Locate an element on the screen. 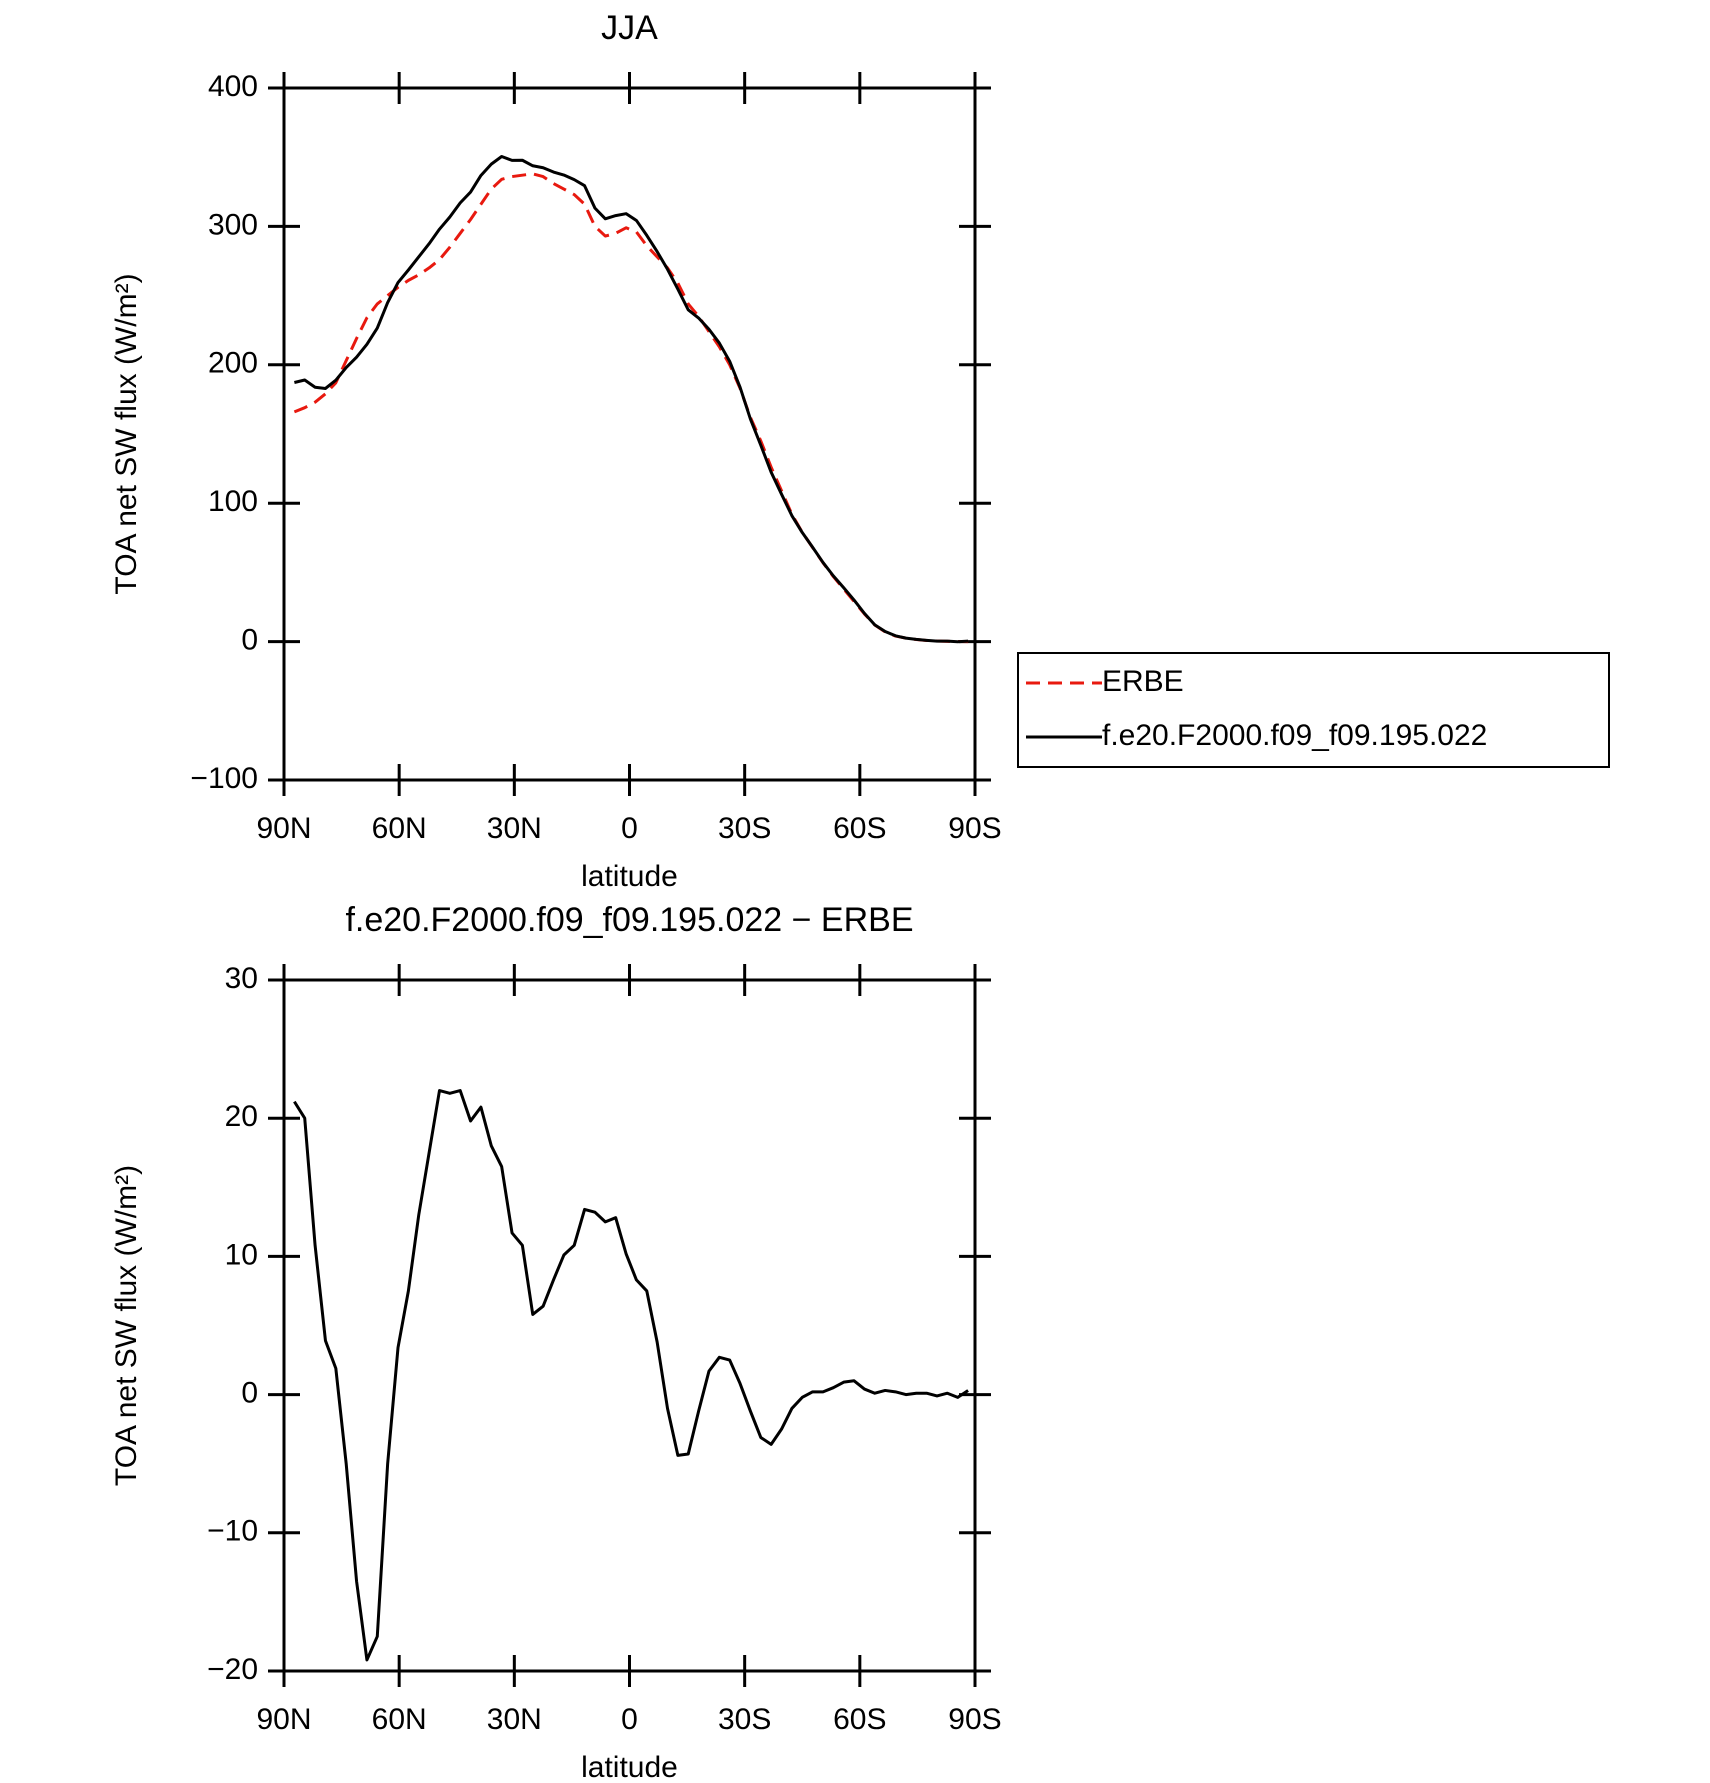  y-tick-label: 300 is located at coordinates (233, 224).